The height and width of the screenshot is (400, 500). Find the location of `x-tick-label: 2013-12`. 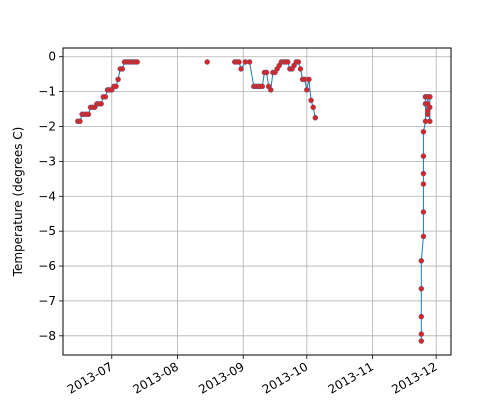

x-tick-label: 2013-12 is located at coordinates (414, 377).